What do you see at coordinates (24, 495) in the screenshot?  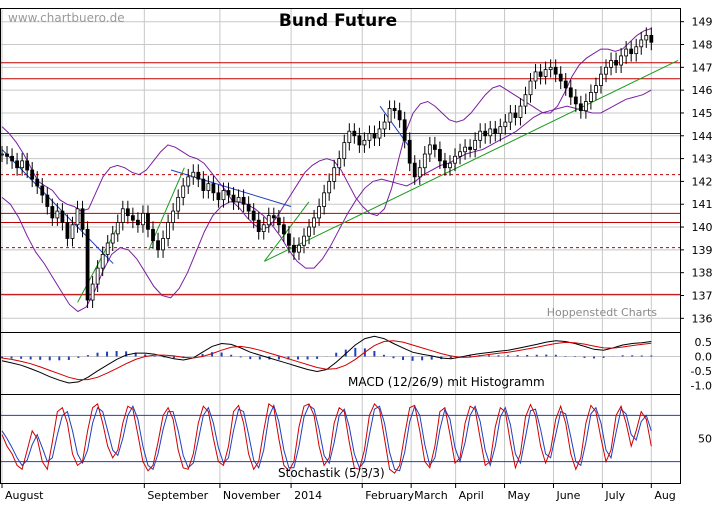 I see `x-tick-label: August` at bounding box center [24, 495].